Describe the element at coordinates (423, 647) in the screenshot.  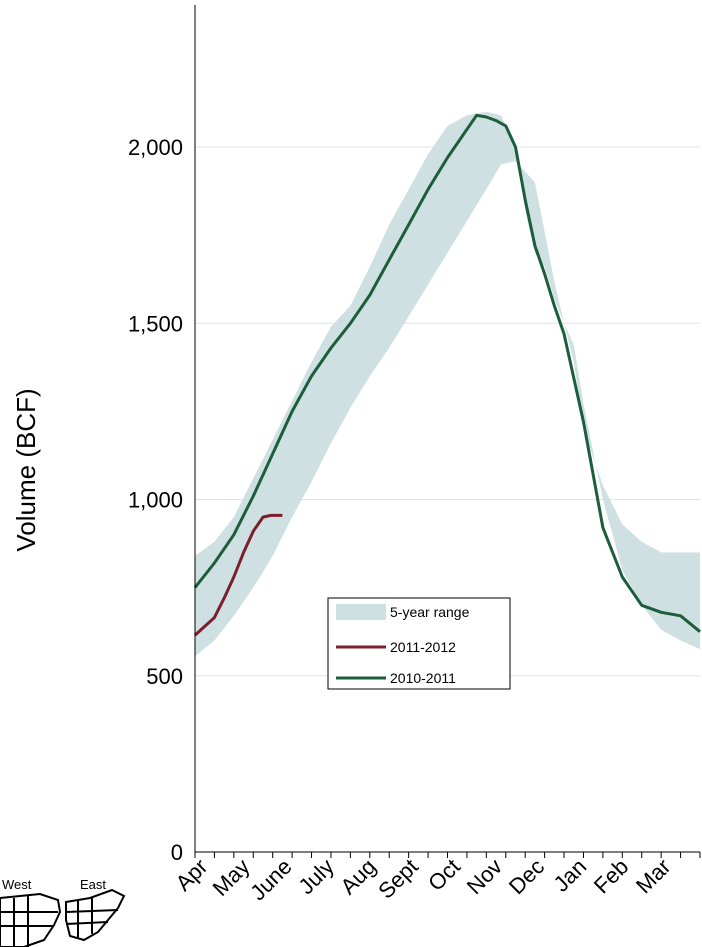
I see `legend-label-2011-2012: 2011-2012` at that location.